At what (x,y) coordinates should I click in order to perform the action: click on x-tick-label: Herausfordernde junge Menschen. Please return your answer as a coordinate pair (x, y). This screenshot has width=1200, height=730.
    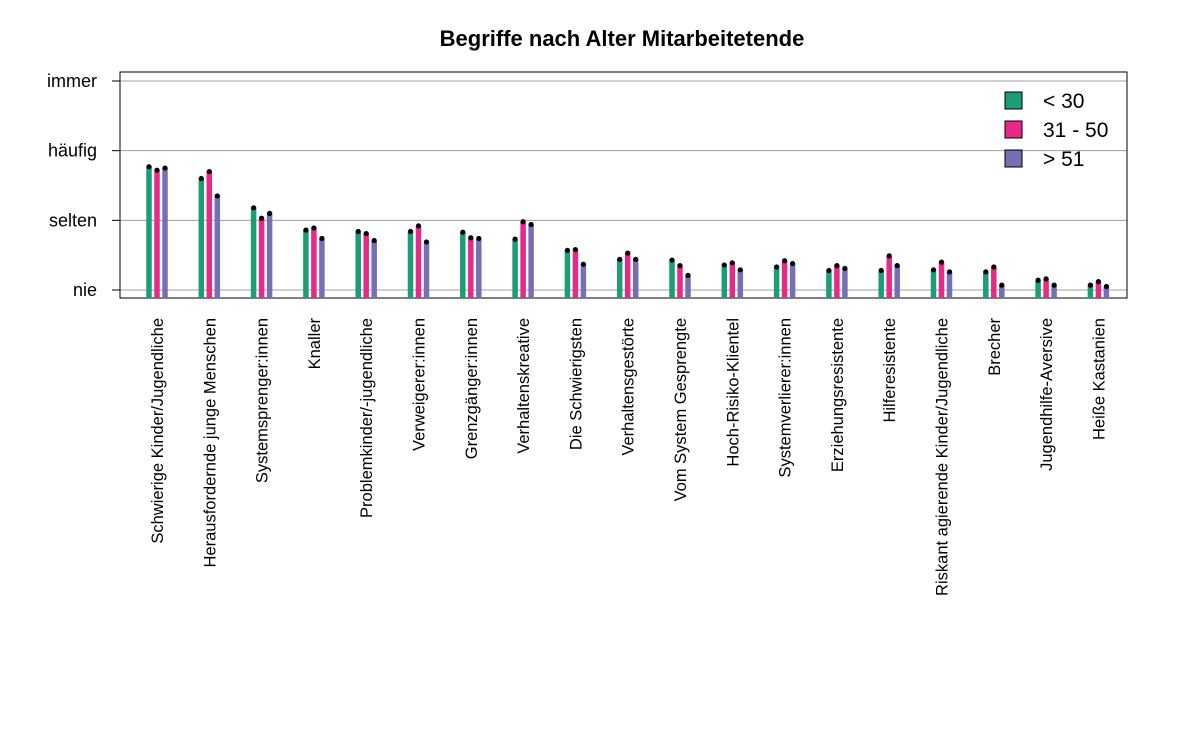
    Looking at the image, I should click on (210, 443).